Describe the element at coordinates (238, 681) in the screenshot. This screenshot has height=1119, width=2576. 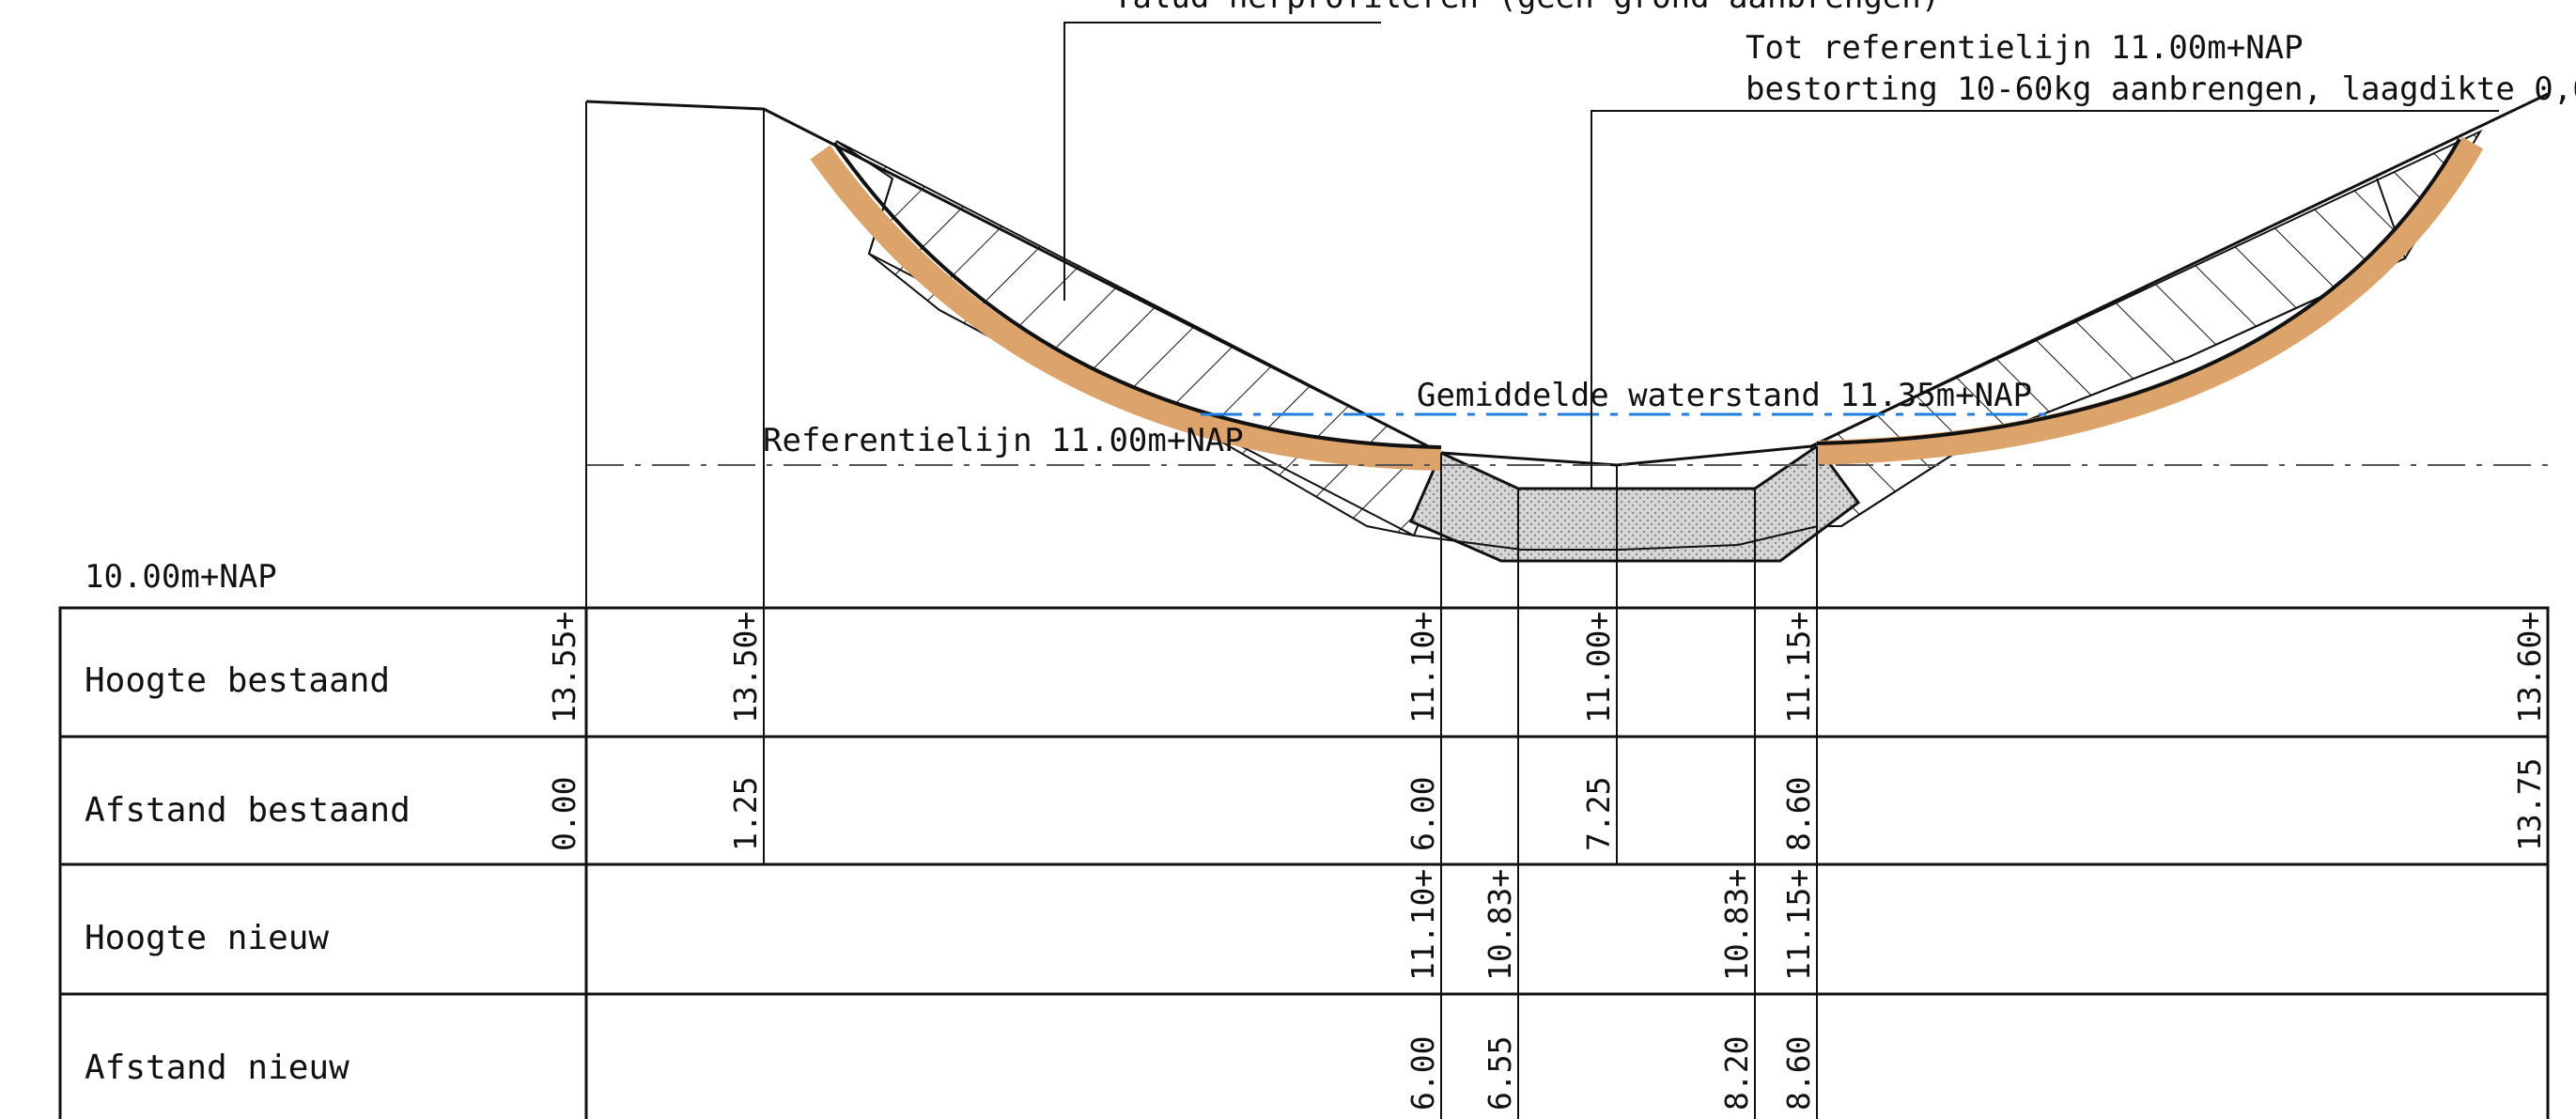
I see `row-label-hoogte-bestaand: Hoogte bestaand` at that location.